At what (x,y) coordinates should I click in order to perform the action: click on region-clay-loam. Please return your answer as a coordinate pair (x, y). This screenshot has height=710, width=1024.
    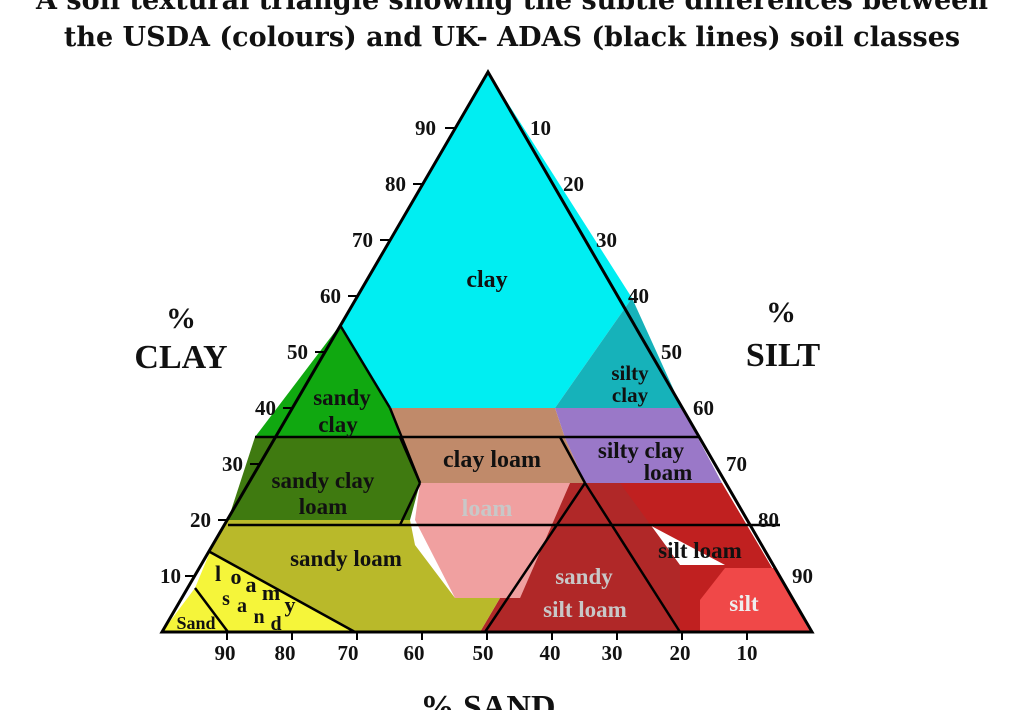
    Looking at the image, I should click on (487, 445).